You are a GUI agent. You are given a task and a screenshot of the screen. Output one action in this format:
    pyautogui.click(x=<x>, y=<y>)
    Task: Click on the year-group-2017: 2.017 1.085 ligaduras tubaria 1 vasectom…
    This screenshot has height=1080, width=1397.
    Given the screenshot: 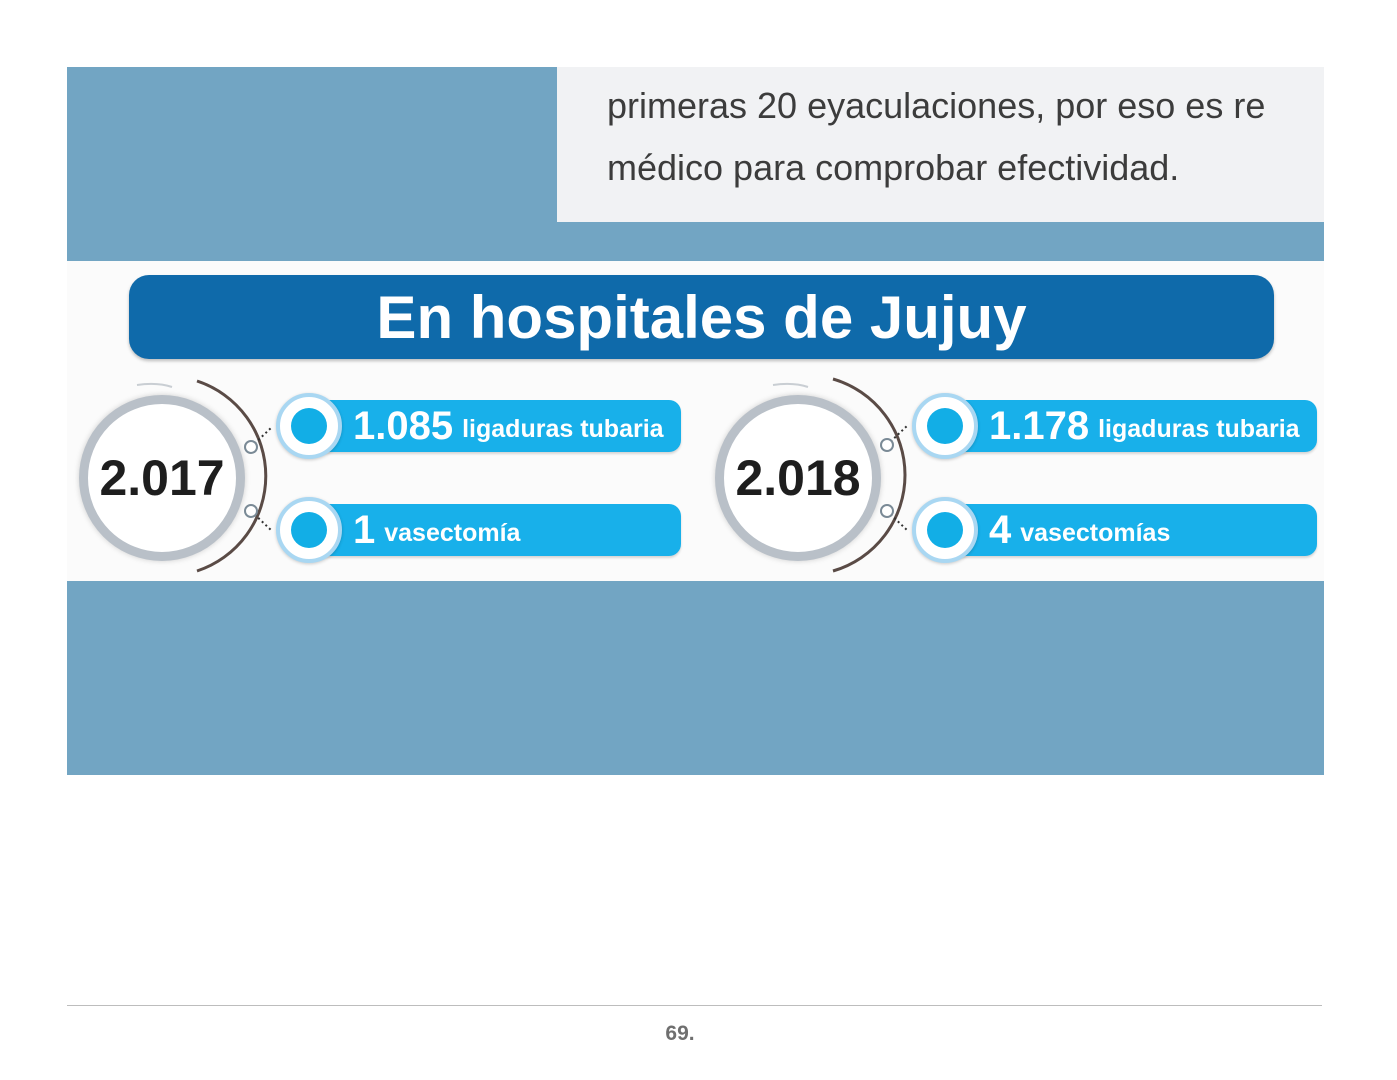 What is the action you would take?
    pyautogui.click(x=377, y=475)
    